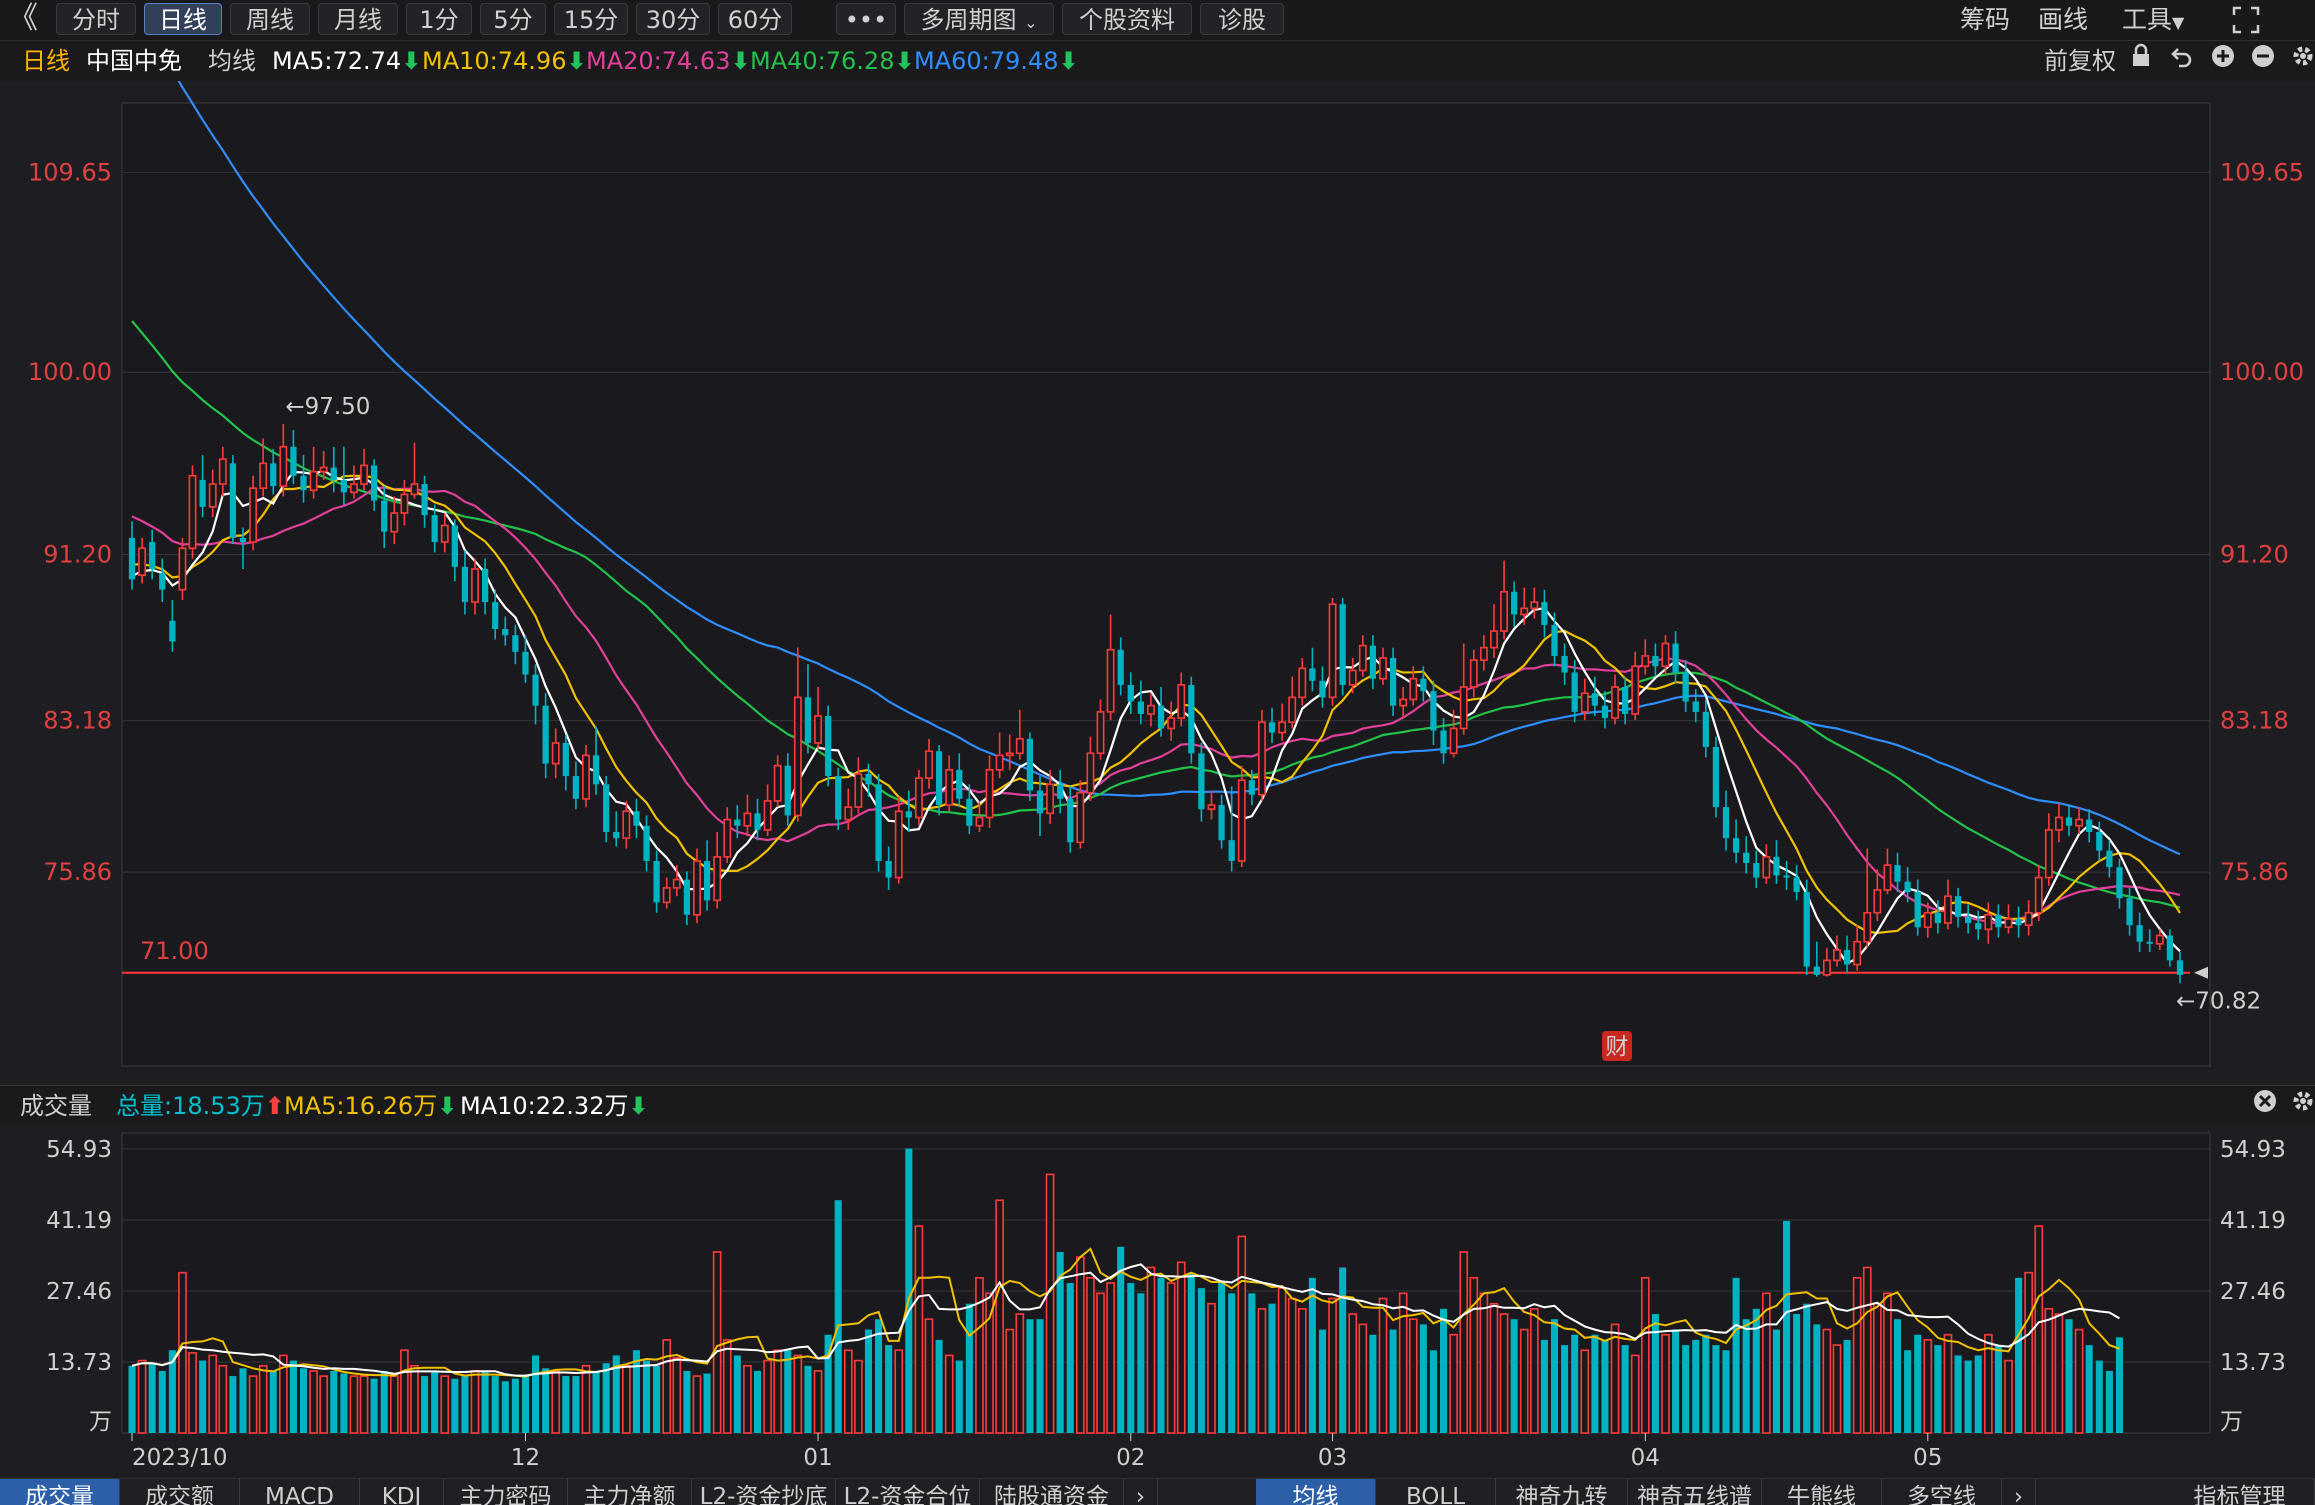 This screenshot has height=1505, width=2315. Describe the element at coordinates (1617, 1046) in the screenshot. I see `finance-badge: 财` at that location.